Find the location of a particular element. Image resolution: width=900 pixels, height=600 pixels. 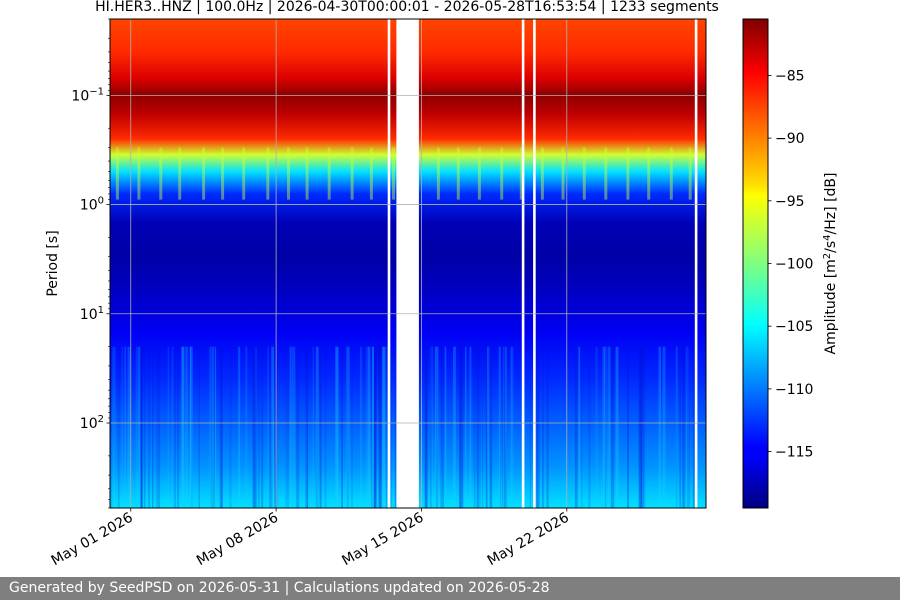

colorbar-tick-label: −115 is located at coordinates (794, 453).